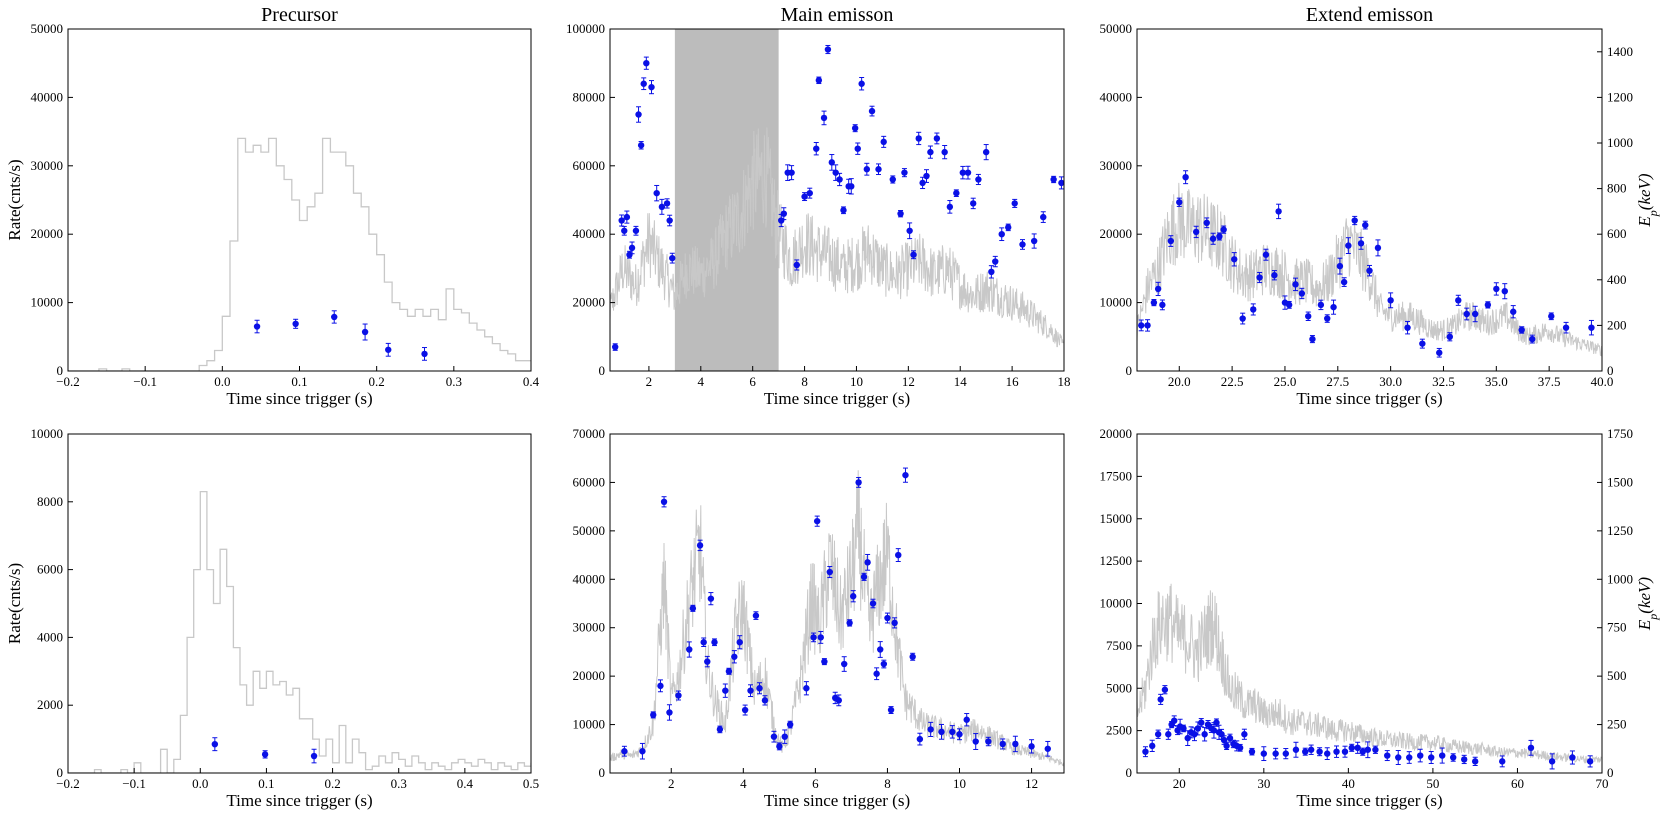 This screenshot has height=819, width=1661. Describe the element at coordinates (1620, 51) in the screenshot. I see `right-y-tick-label: 1400` at that location.